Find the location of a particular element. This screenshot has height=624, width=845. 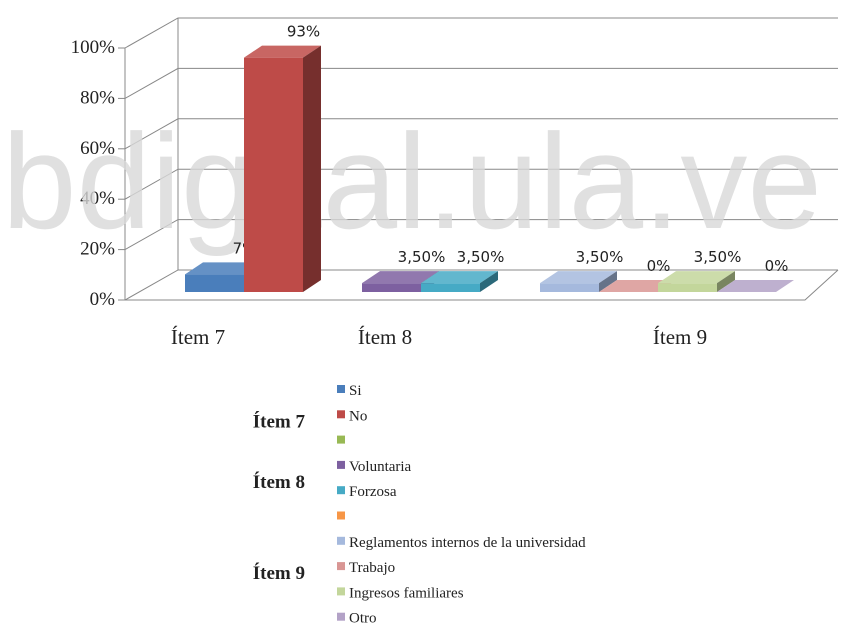

legend-group-label: Ítem 8 is located at coordinates (279, 482).